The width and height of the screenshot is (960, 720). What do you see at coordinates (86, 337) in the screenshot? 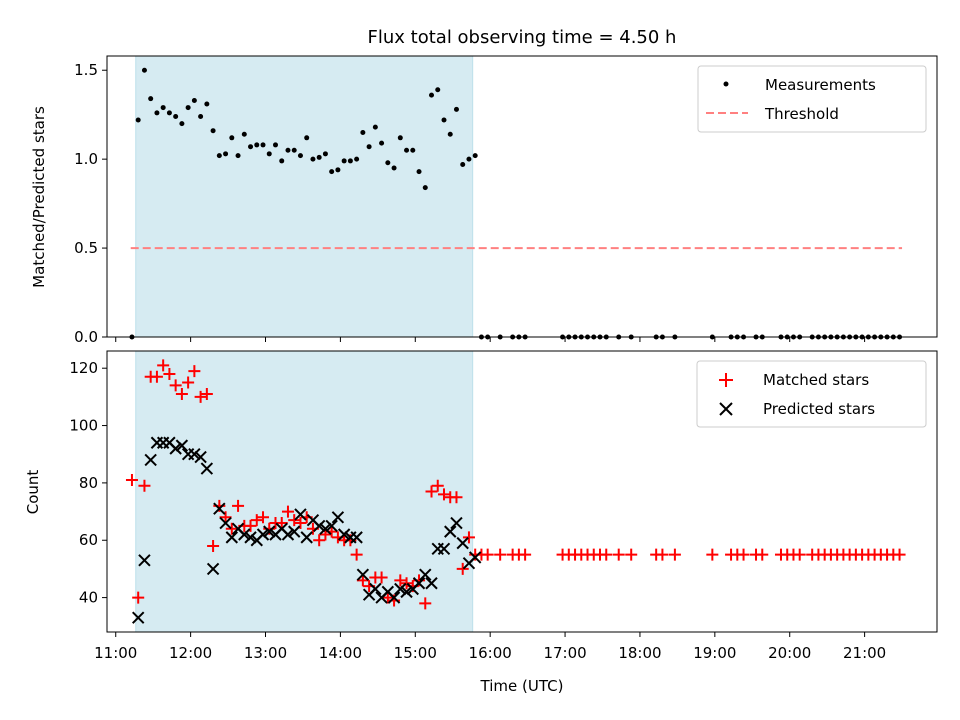
I see `top-y-tick-label: 0.0` at bounding box center [86, 337].